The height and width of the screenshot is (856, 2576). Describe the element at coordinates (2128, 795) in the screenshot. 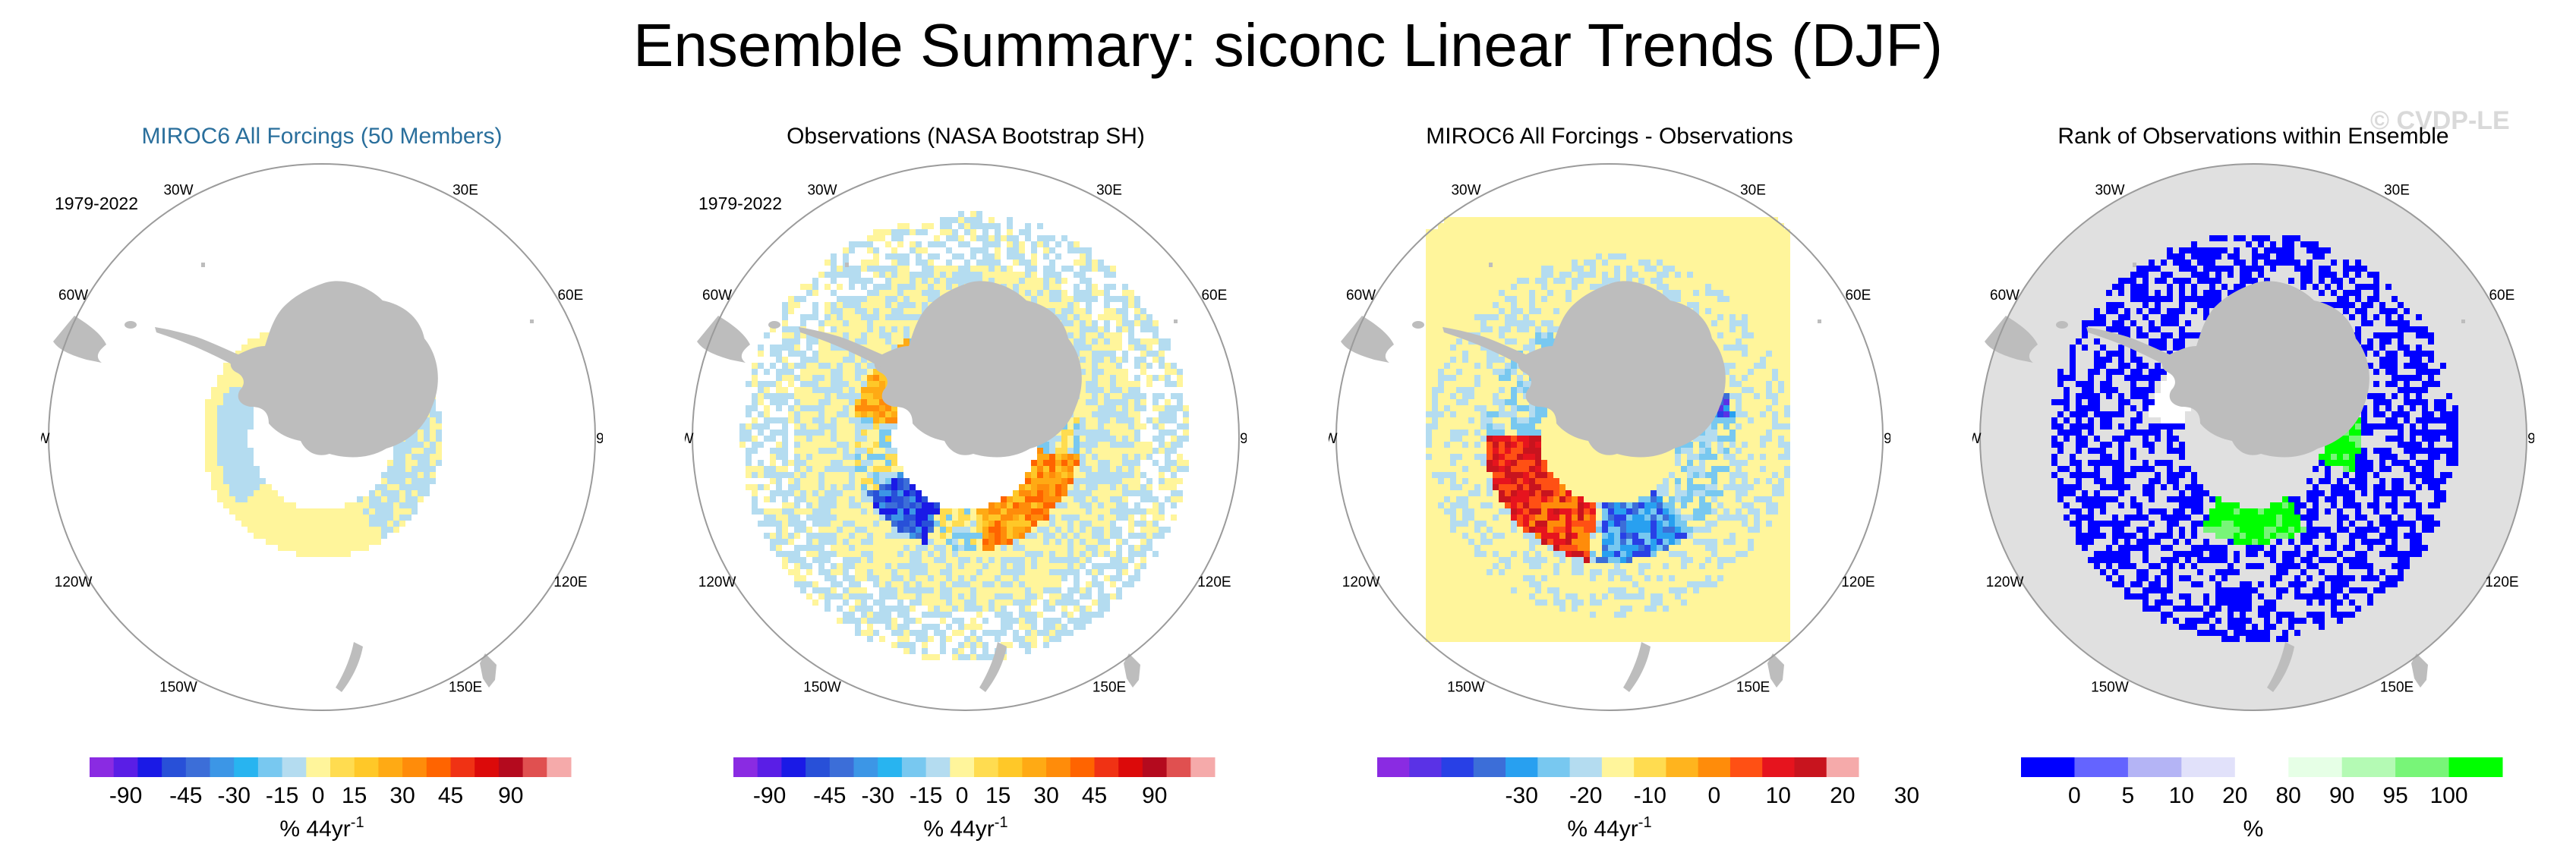

I see `colorbar-tick-label: 5` at that location.